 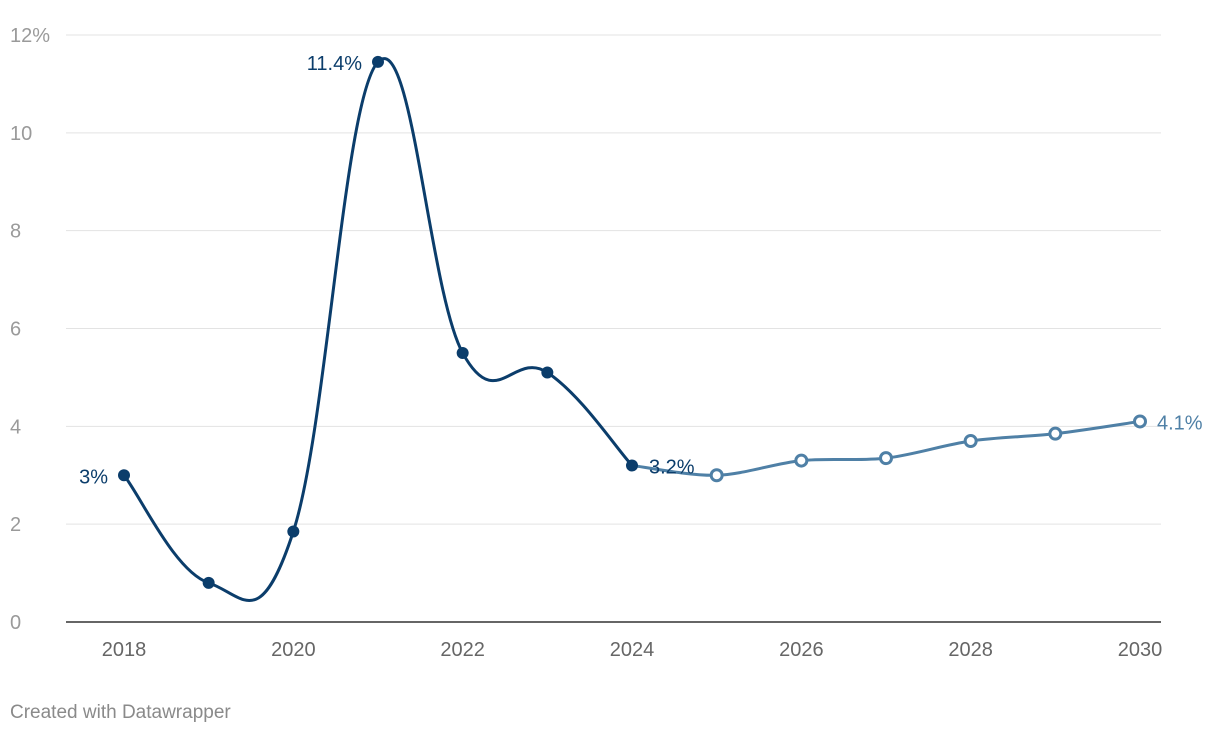 I want to click on y-tick-label: 4, so click(x=15, y=427).